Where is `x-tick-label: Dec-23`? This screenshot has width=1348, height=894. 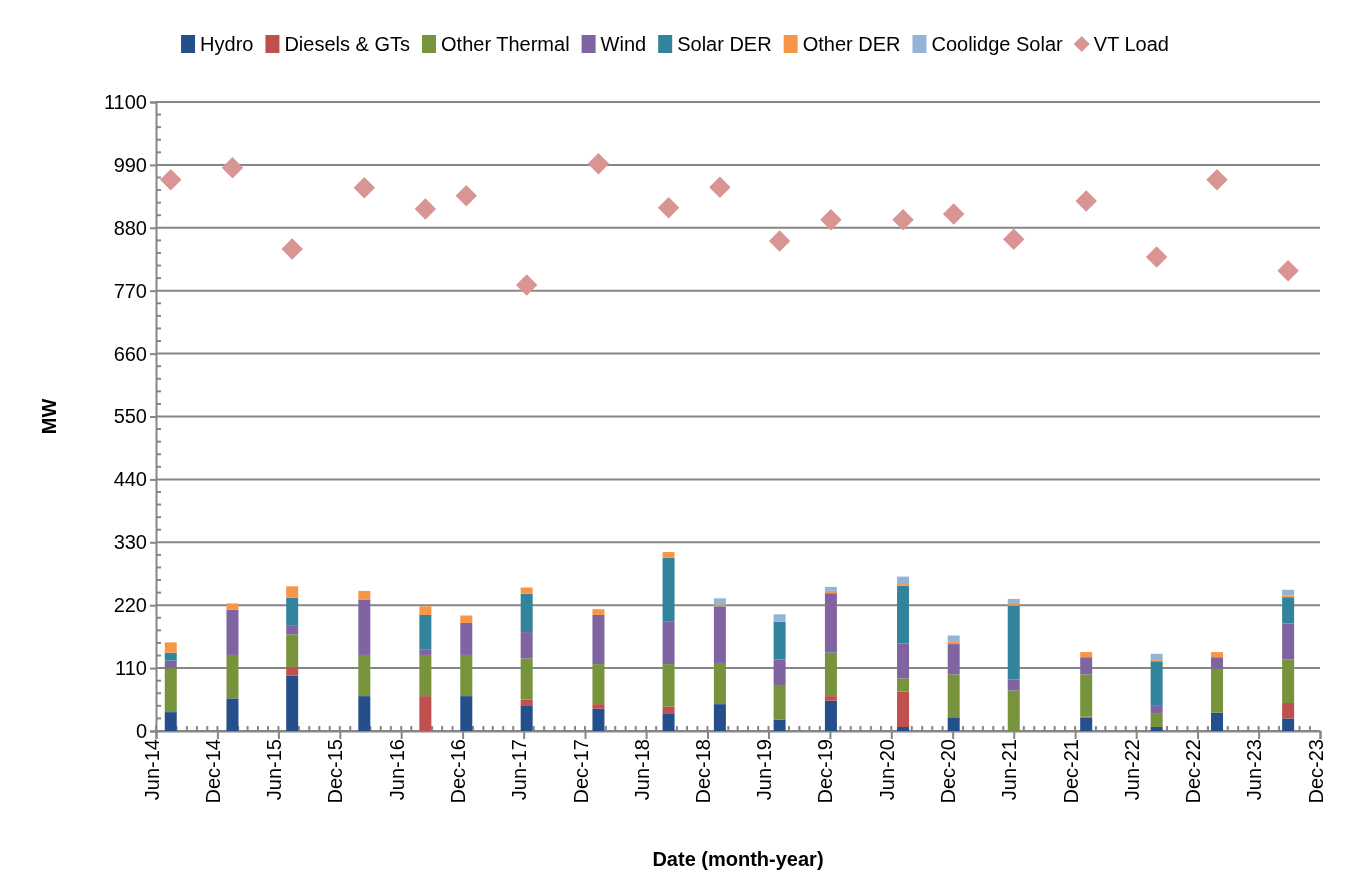 x-tick-label: Dec-23 is located at coordinates (1315, 771).